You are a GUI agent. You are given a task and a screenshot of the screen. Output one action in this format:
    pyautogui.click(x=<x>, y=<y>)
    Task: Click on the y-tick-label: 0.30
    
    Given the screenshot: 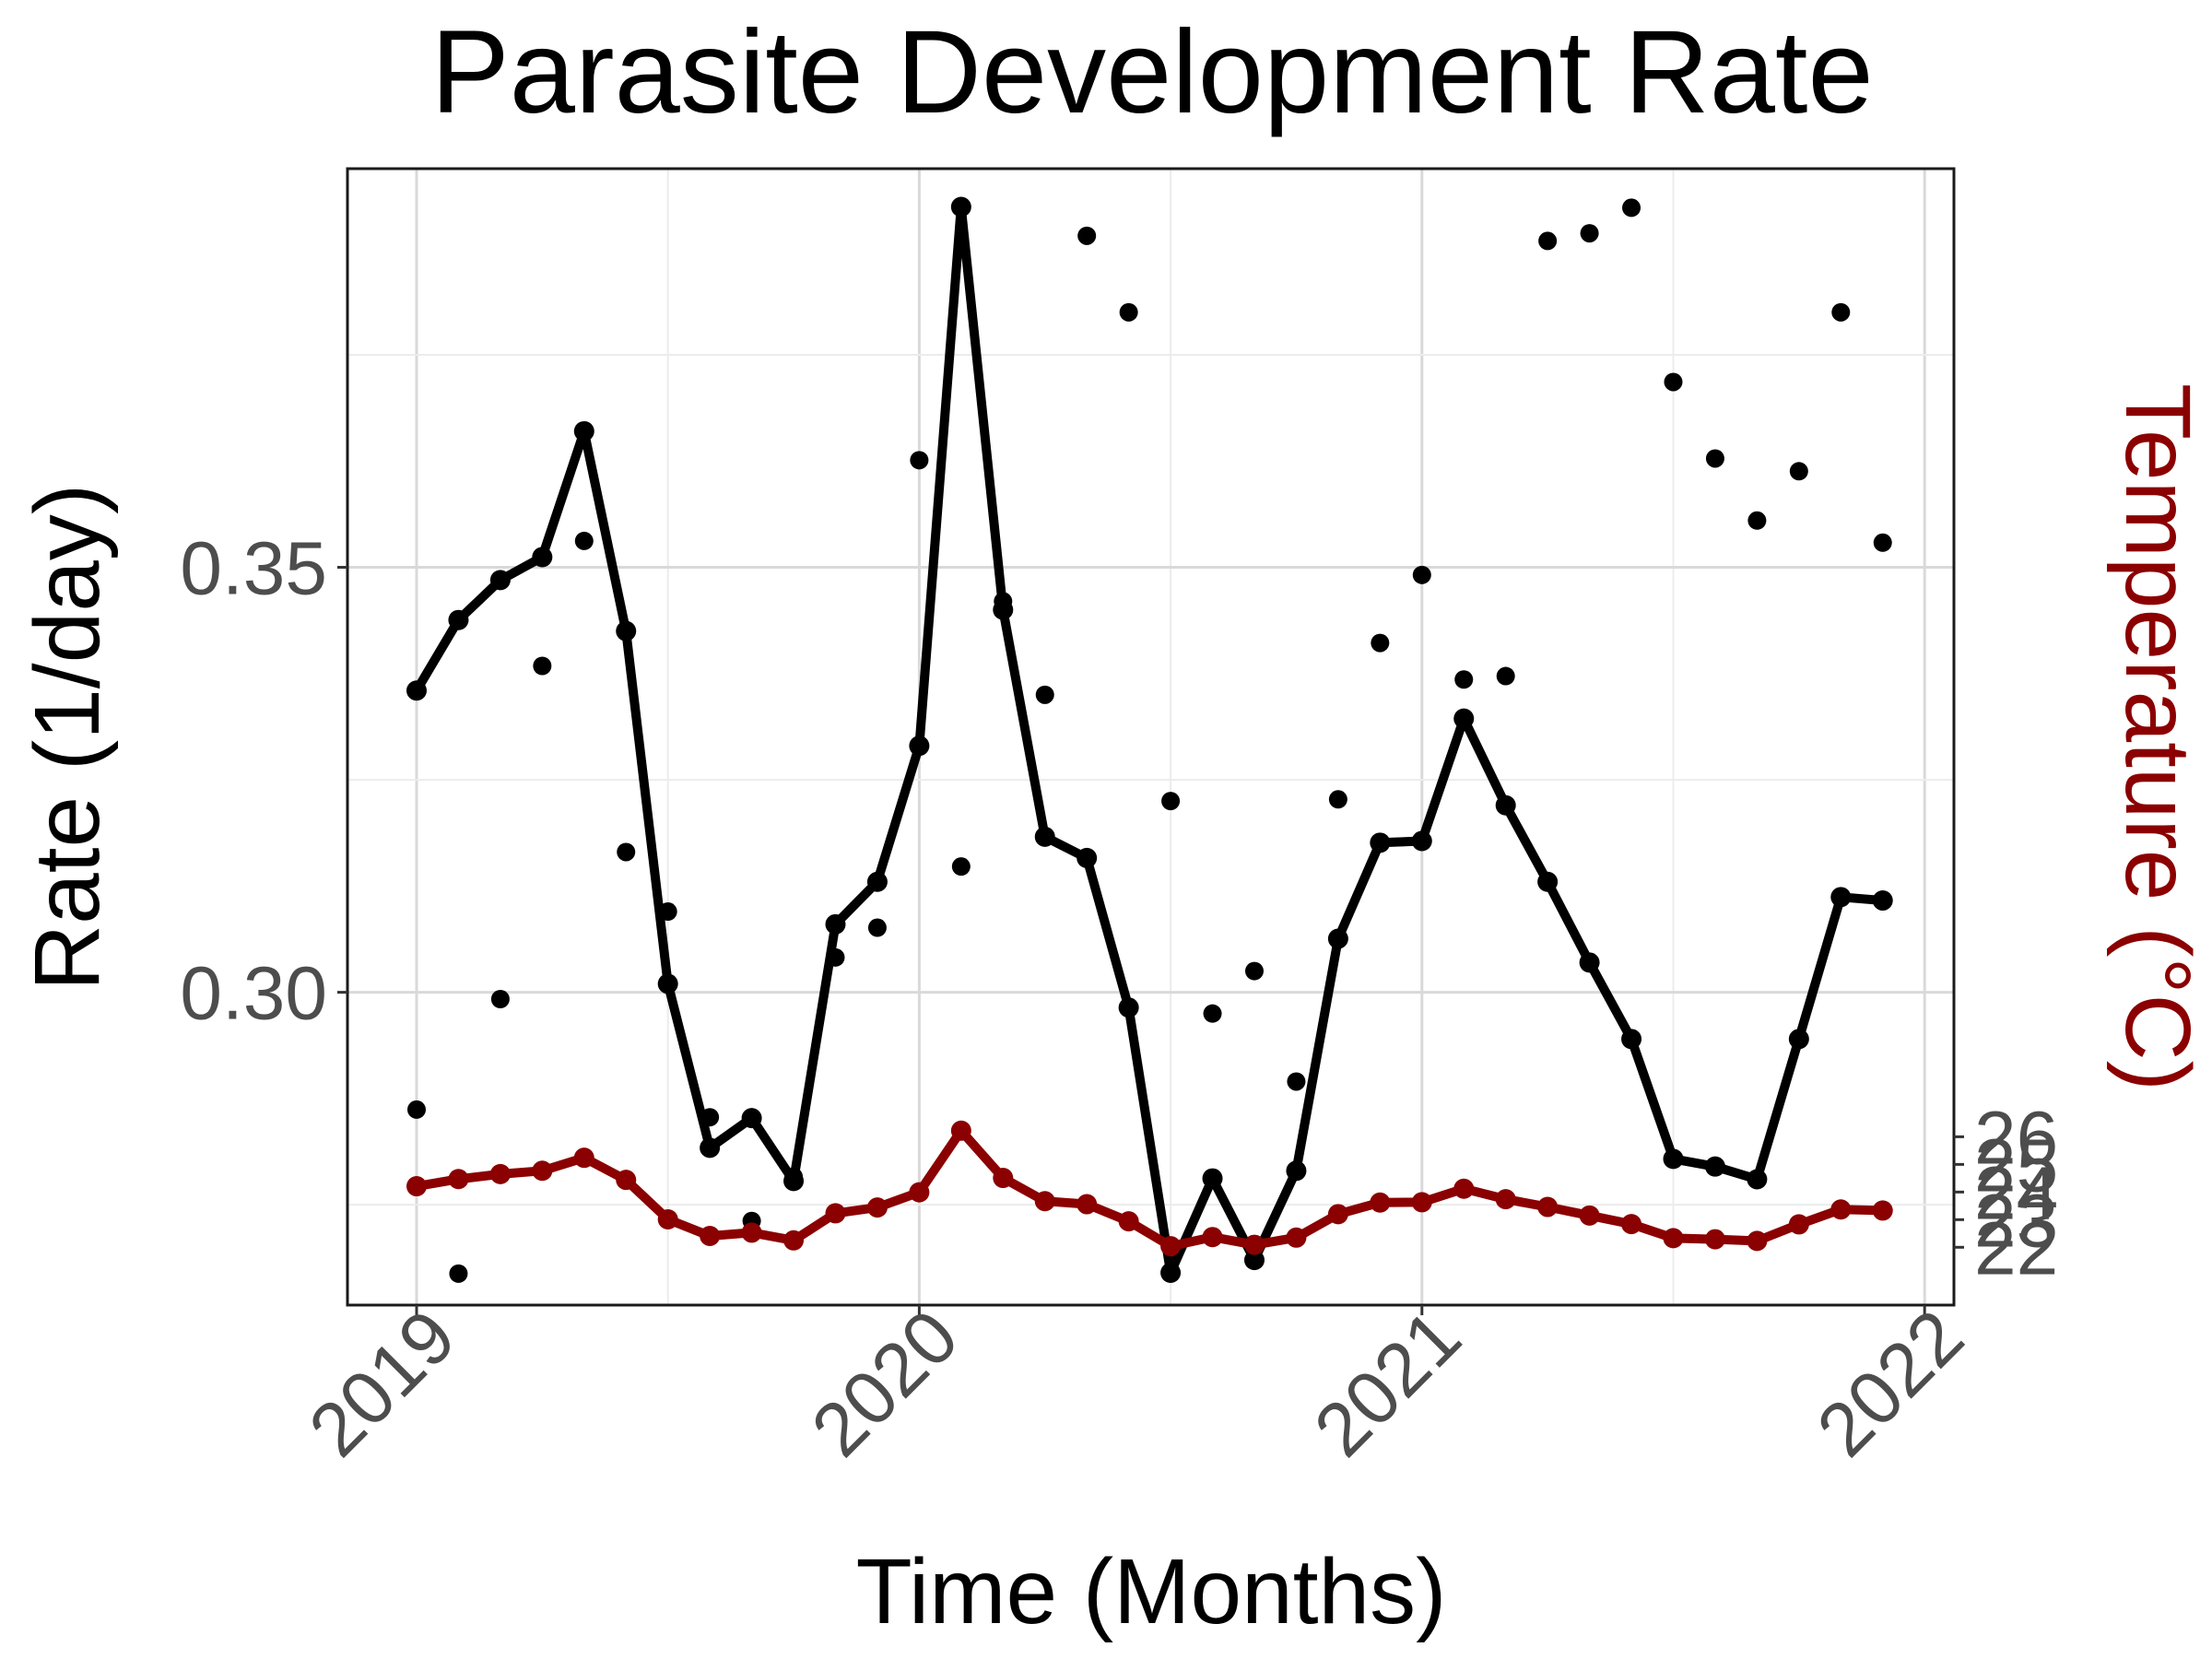 What is the action you would take?
    pyautogui.click(x=253, y=994)
    